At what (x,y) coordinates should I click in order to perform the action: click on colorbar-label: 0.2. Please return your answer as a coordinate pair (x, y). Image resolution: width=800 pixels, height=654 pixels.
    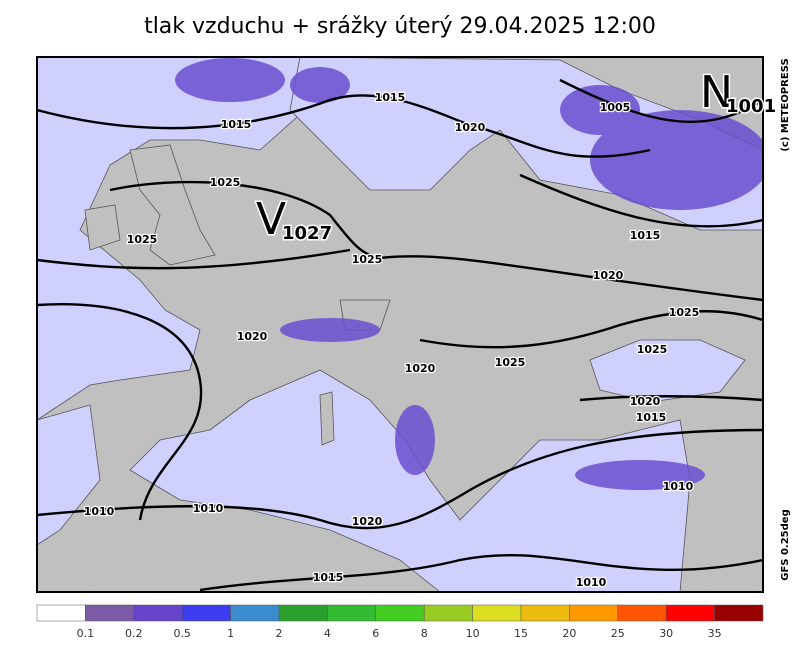
    Looking at the image, I should click on (134, 633).